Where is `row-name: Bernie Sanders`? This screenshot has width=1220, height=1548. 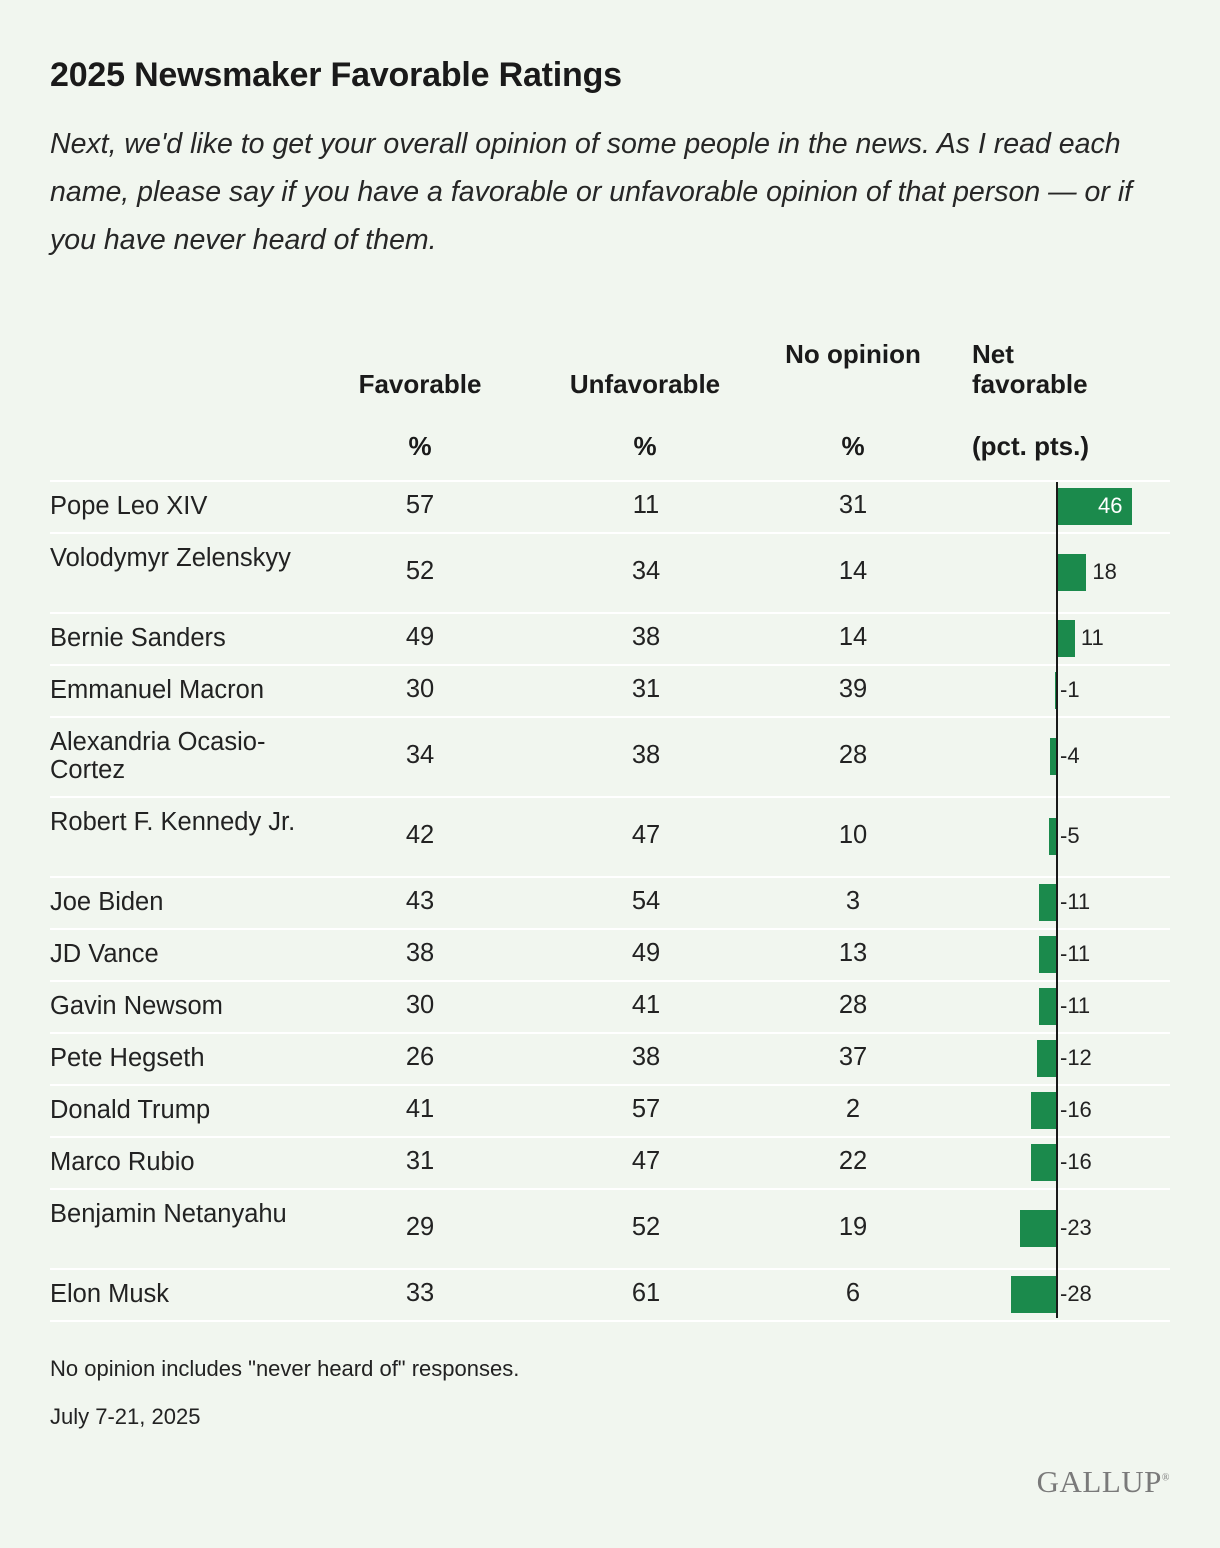 row-name: Bernie Sanders is located at coordinates (138, 638).